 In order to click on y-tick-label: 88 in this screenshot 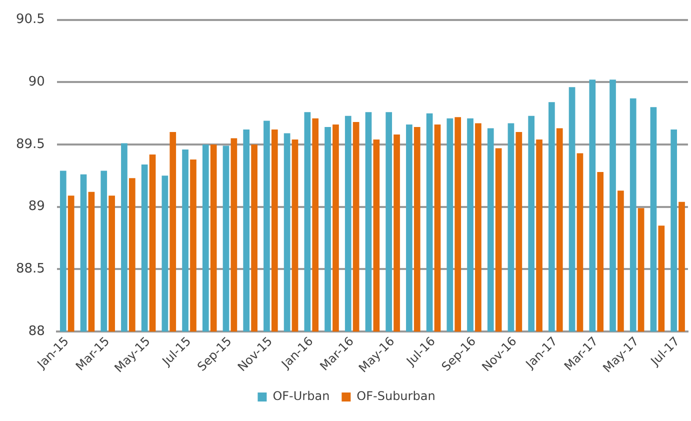, I will do `click(36, 331)`.